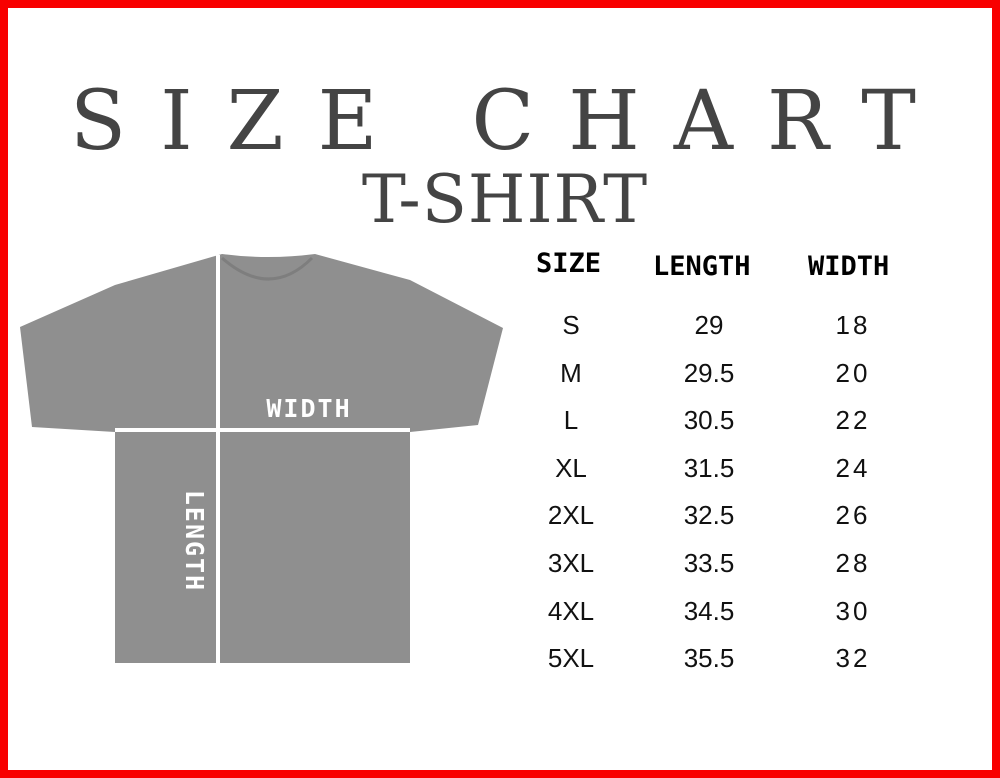  What do you see at coordinates (709, 467) in the screenshot?
I see `cell-length: 31.5` at bounding box center [709, 467].